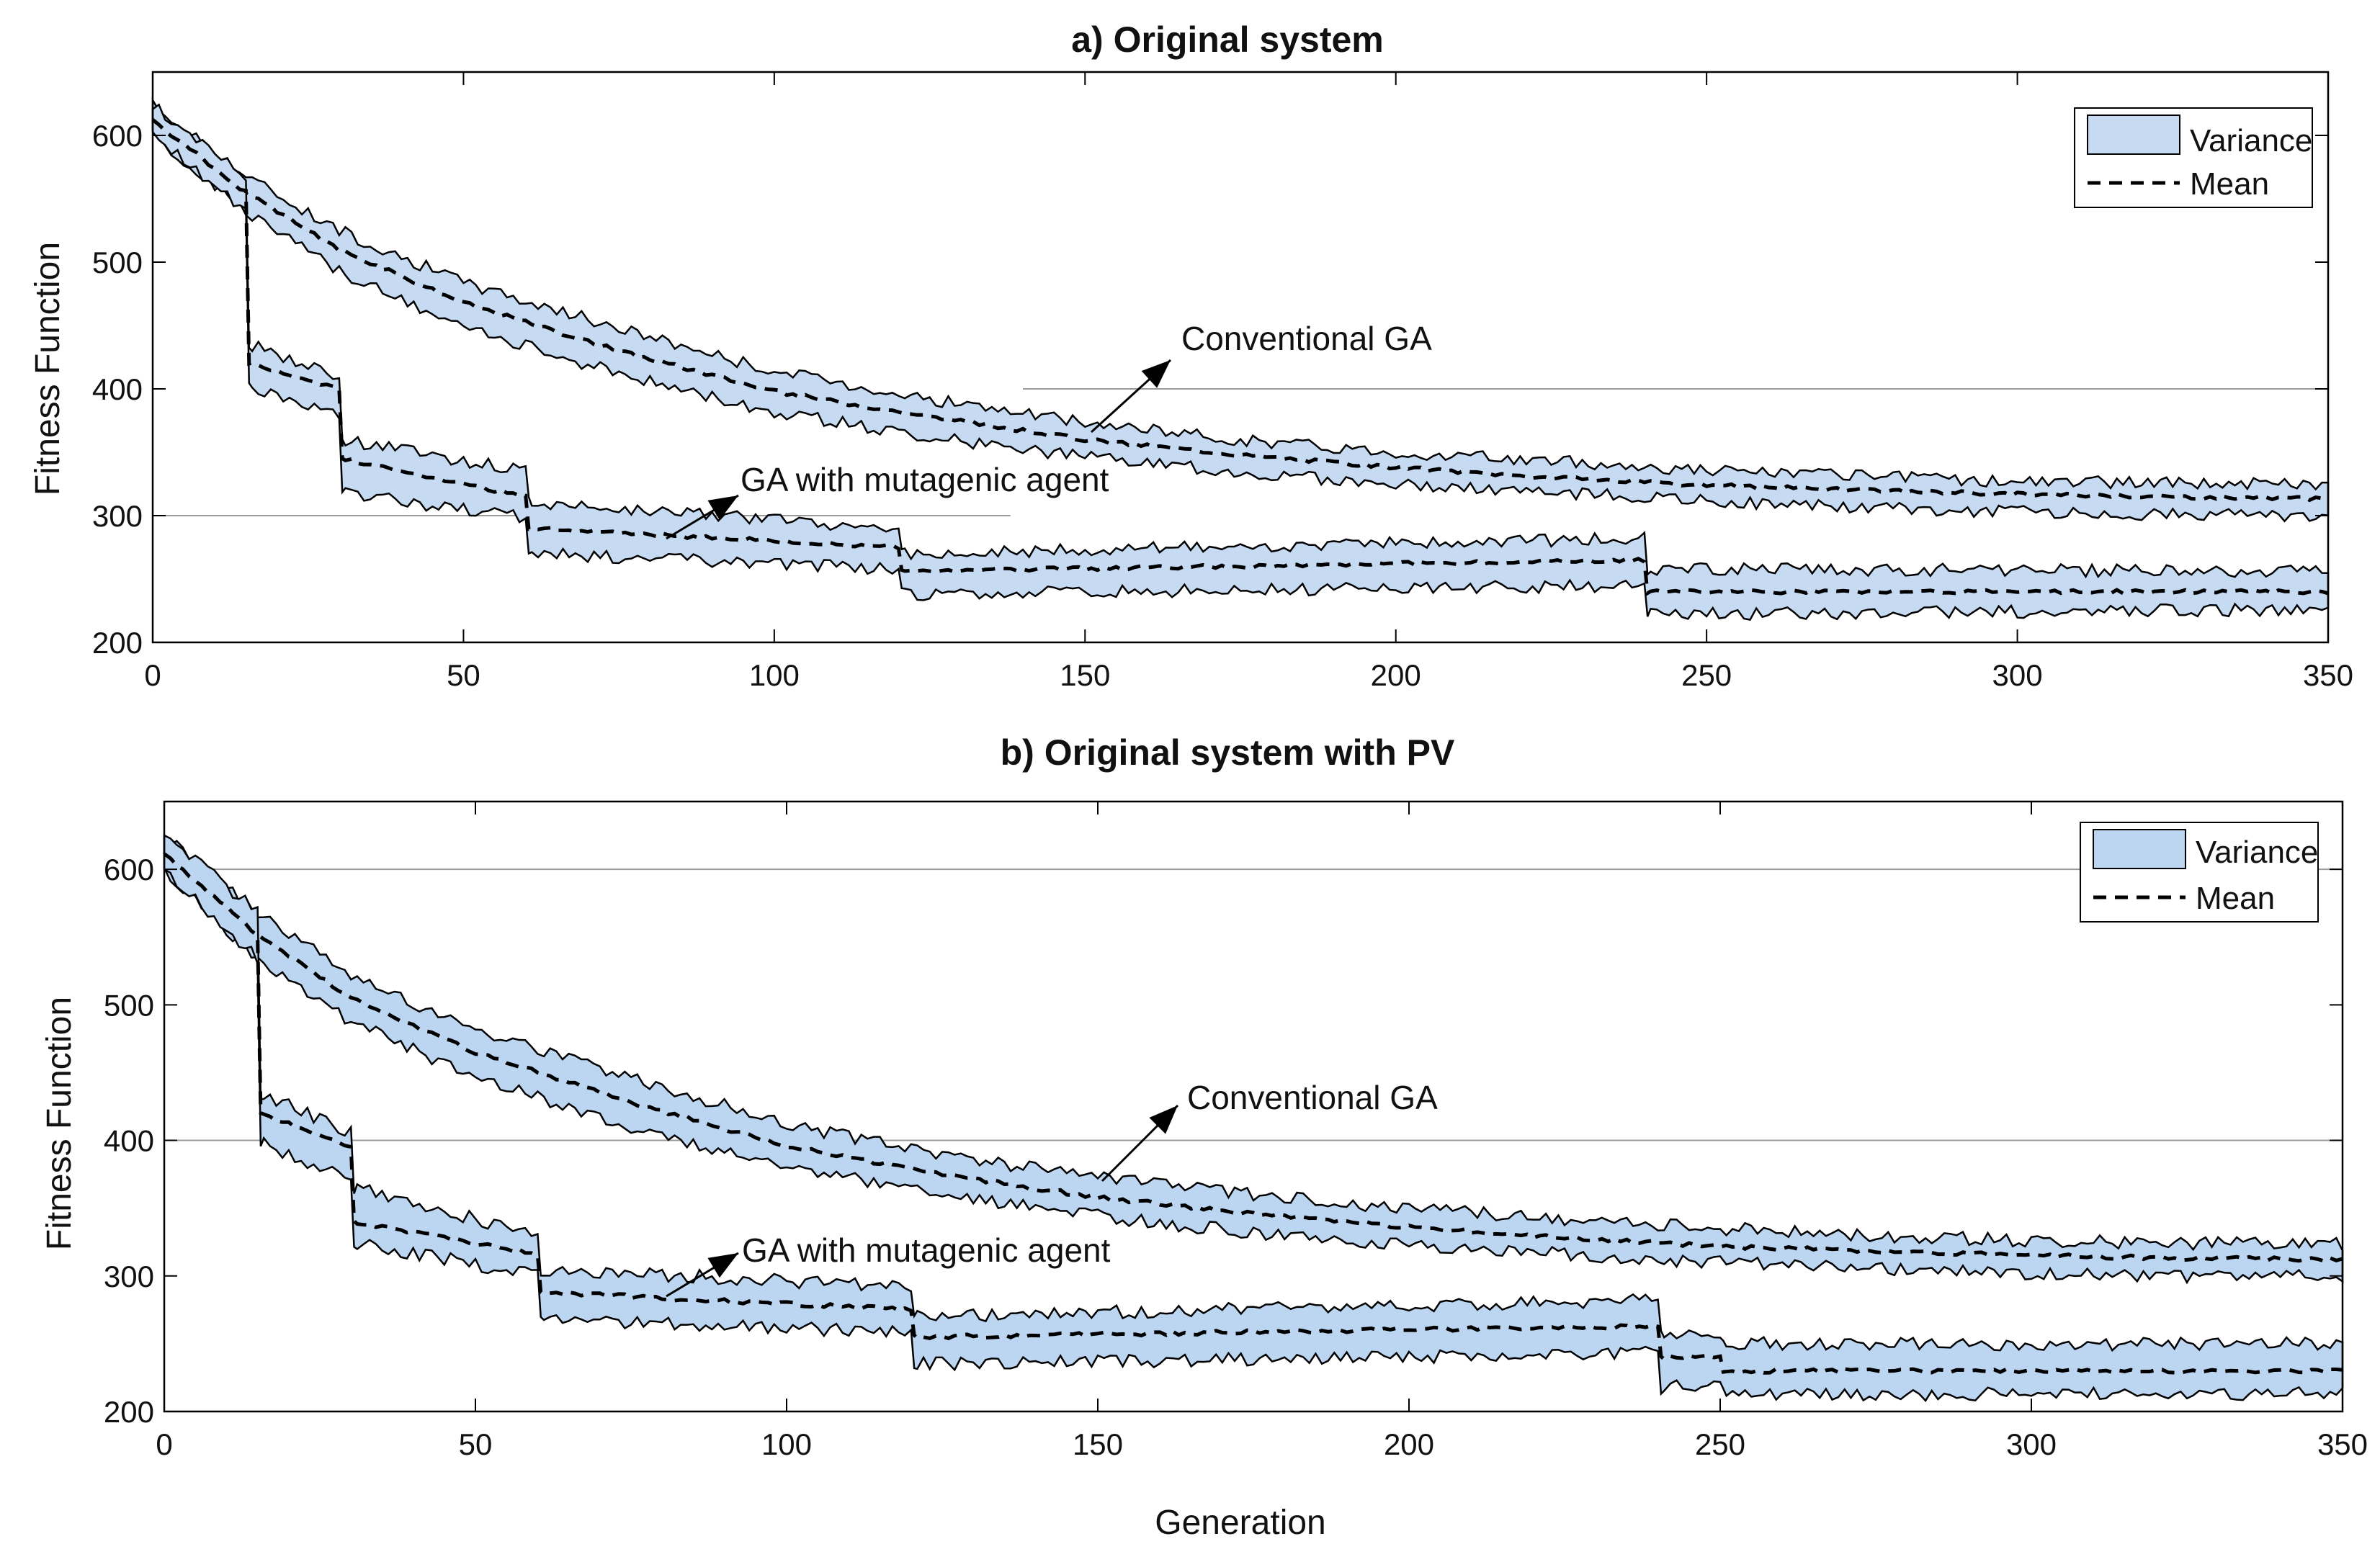 This screenshot has width=2380, height=1562. Describe the element at coordinates (1228, 752) in the screenshot. I see `chart-title: b) Original system with PV` at that location.